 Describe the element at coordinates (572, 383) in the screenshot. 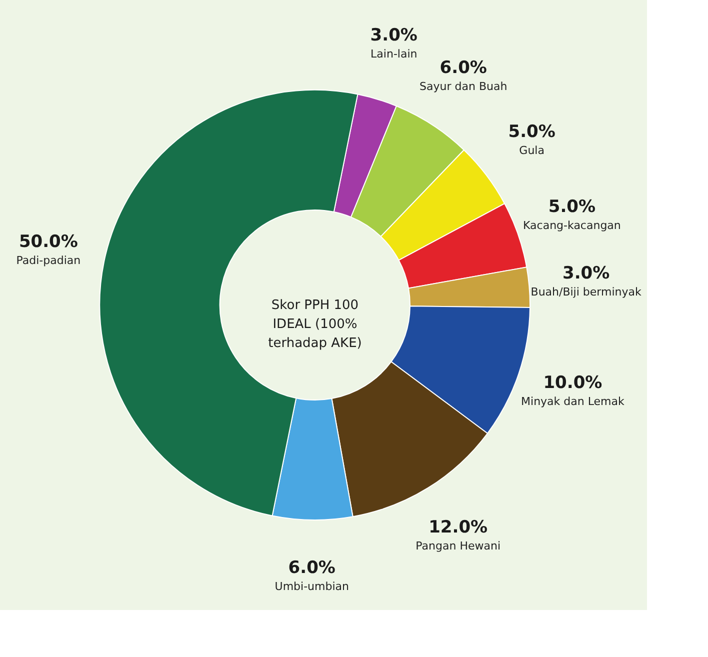

I see `data-label: 10.0%` at that location.